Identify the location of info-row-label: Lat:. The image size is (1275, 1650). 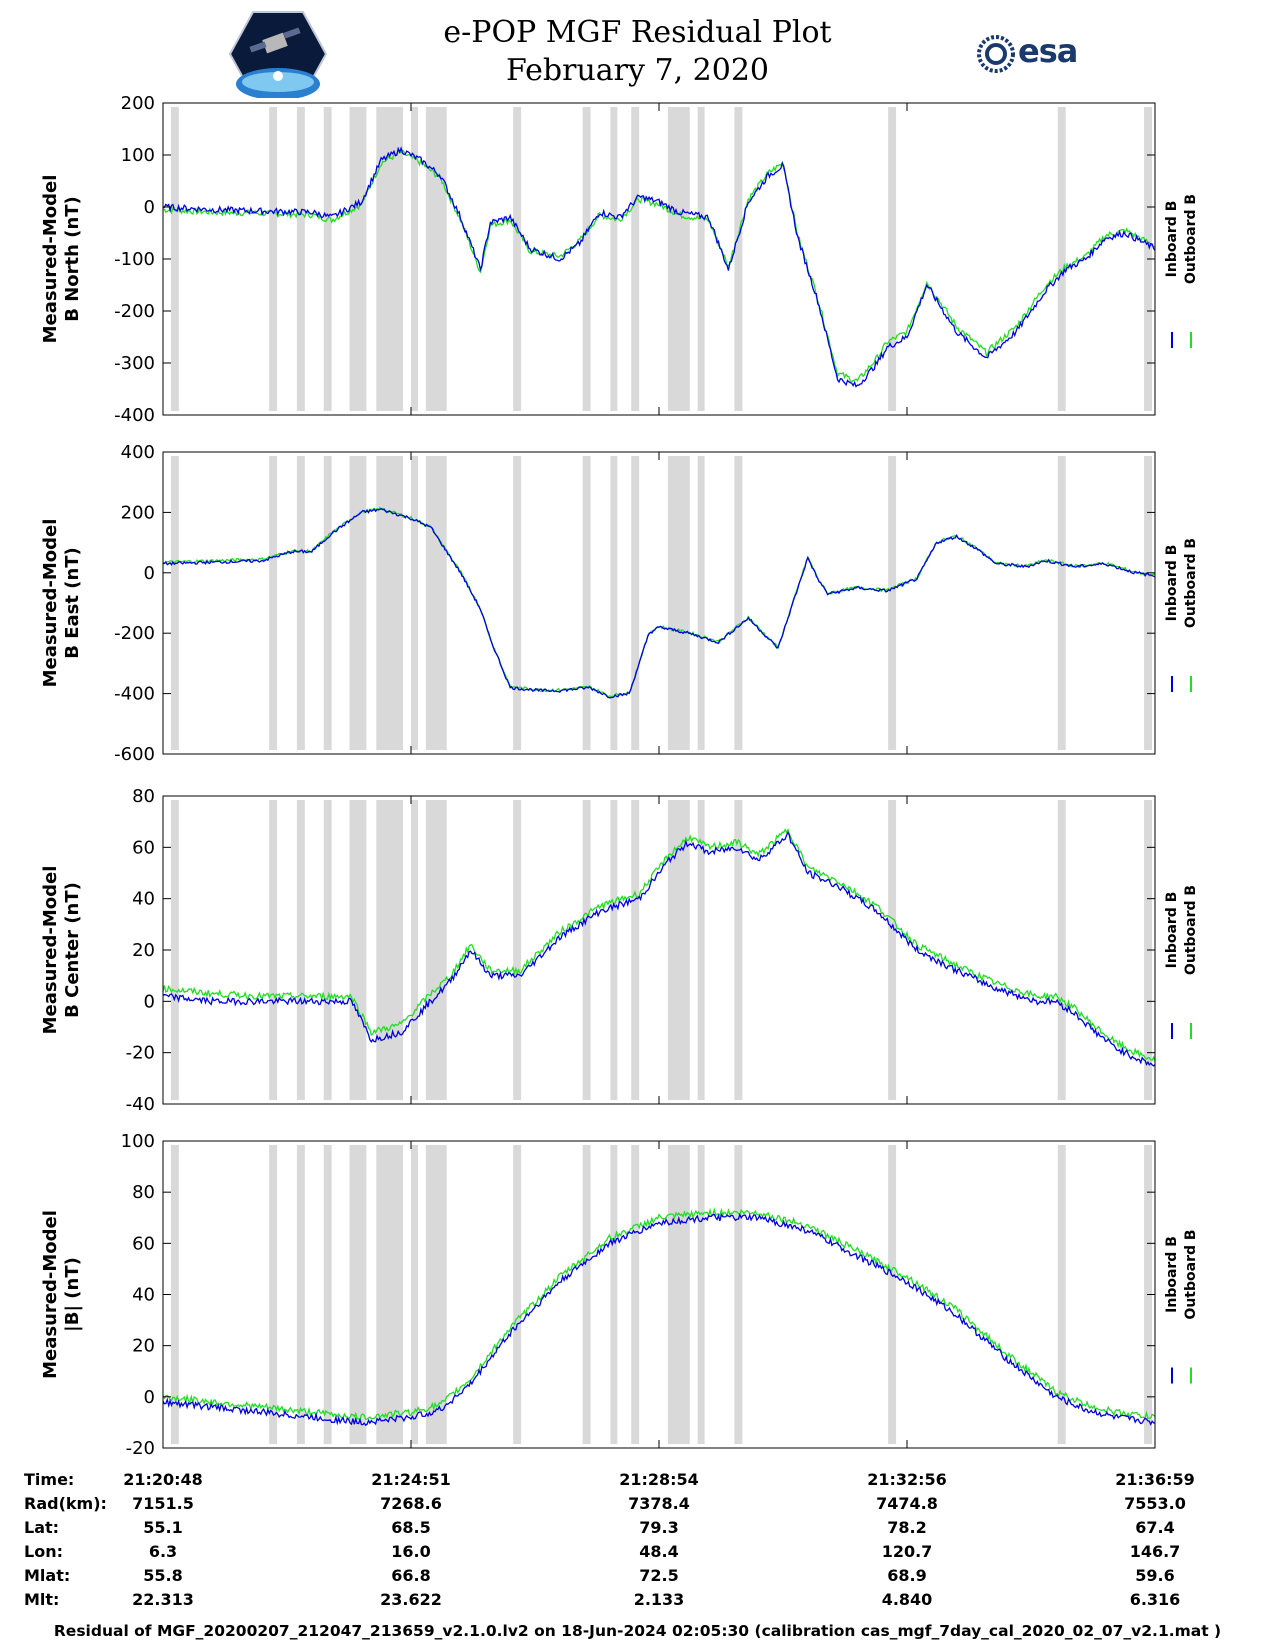
(42, 1527).